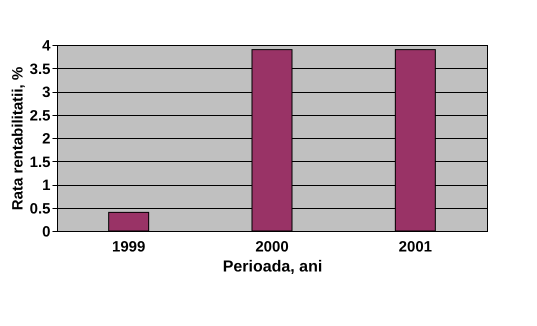  What do you see at coordinates (272, 267) in the screenshot?
I see `x-axis-title: Perioada, ani` at bounding box center [272, 267].